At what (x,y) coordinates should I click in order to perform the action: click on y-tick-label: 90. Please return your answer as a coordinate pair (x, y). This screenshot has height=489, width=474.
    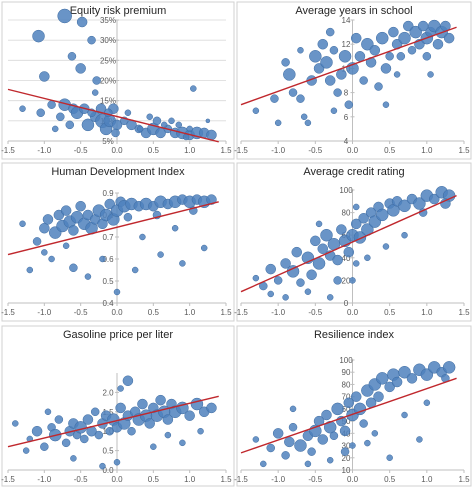
    Looking at the image, I should click on (346, 372).